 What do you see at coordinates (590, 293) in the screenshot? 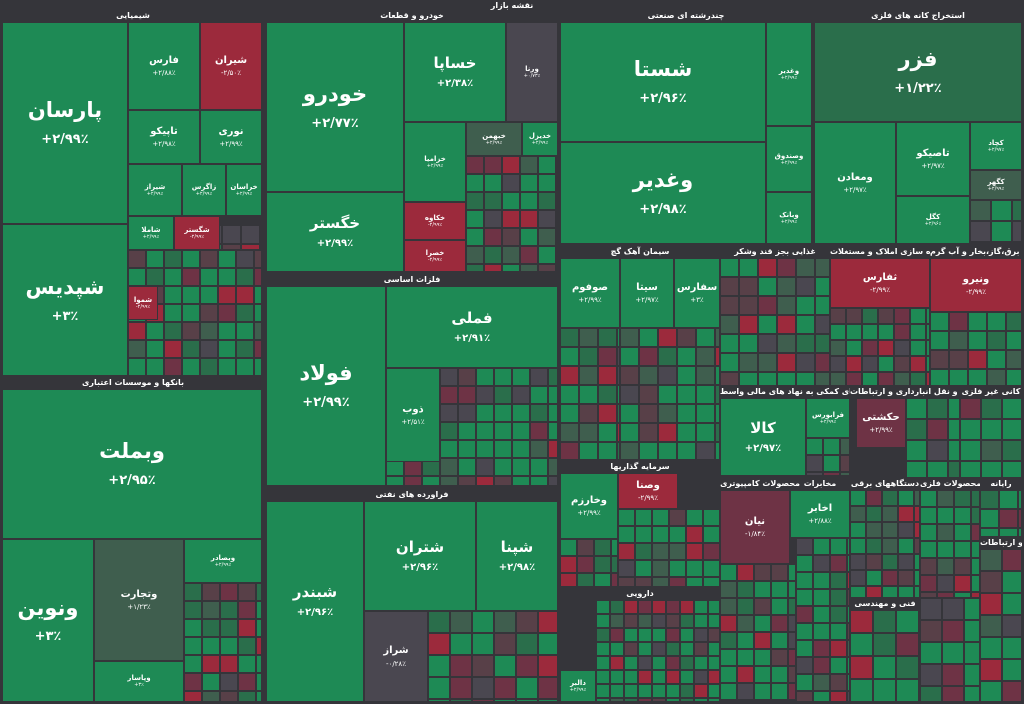
I see `tile-sofoum: صوفوم +۲/۹۹٪` at bounding box center [590, 293].